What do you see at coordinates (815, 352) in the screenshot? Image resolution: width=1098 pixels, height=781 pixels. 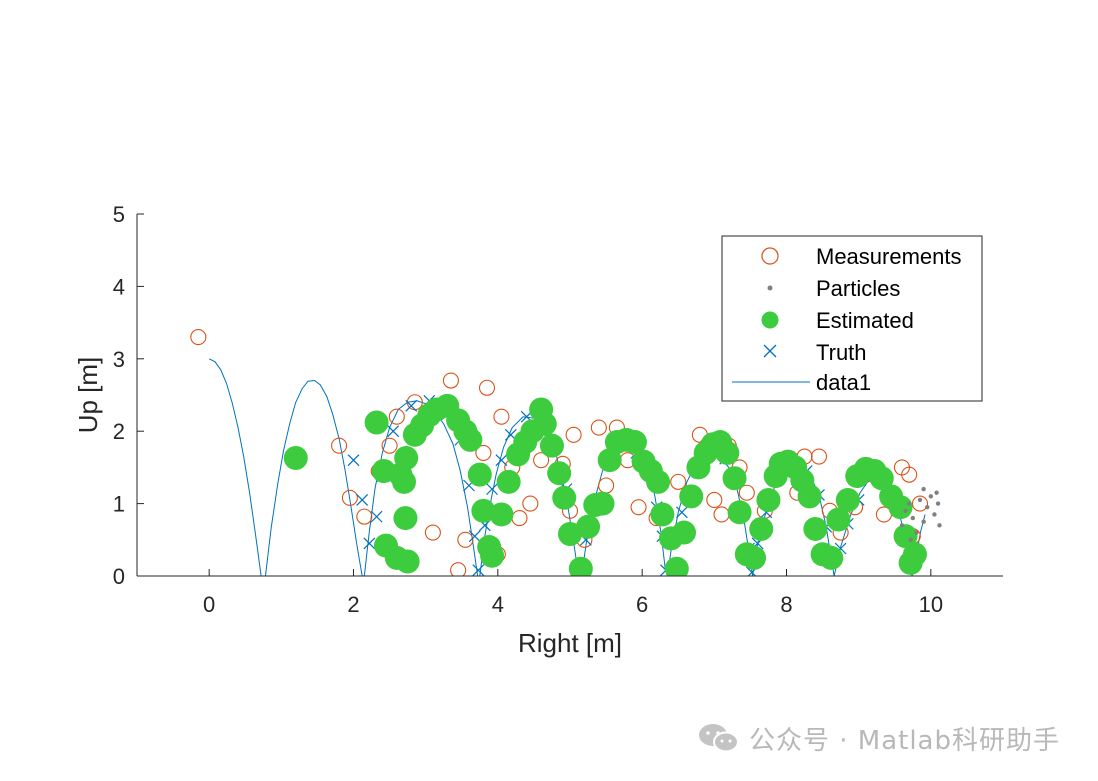 I see `legend-entry-truth: Truth` at bounding box center [815, 352].